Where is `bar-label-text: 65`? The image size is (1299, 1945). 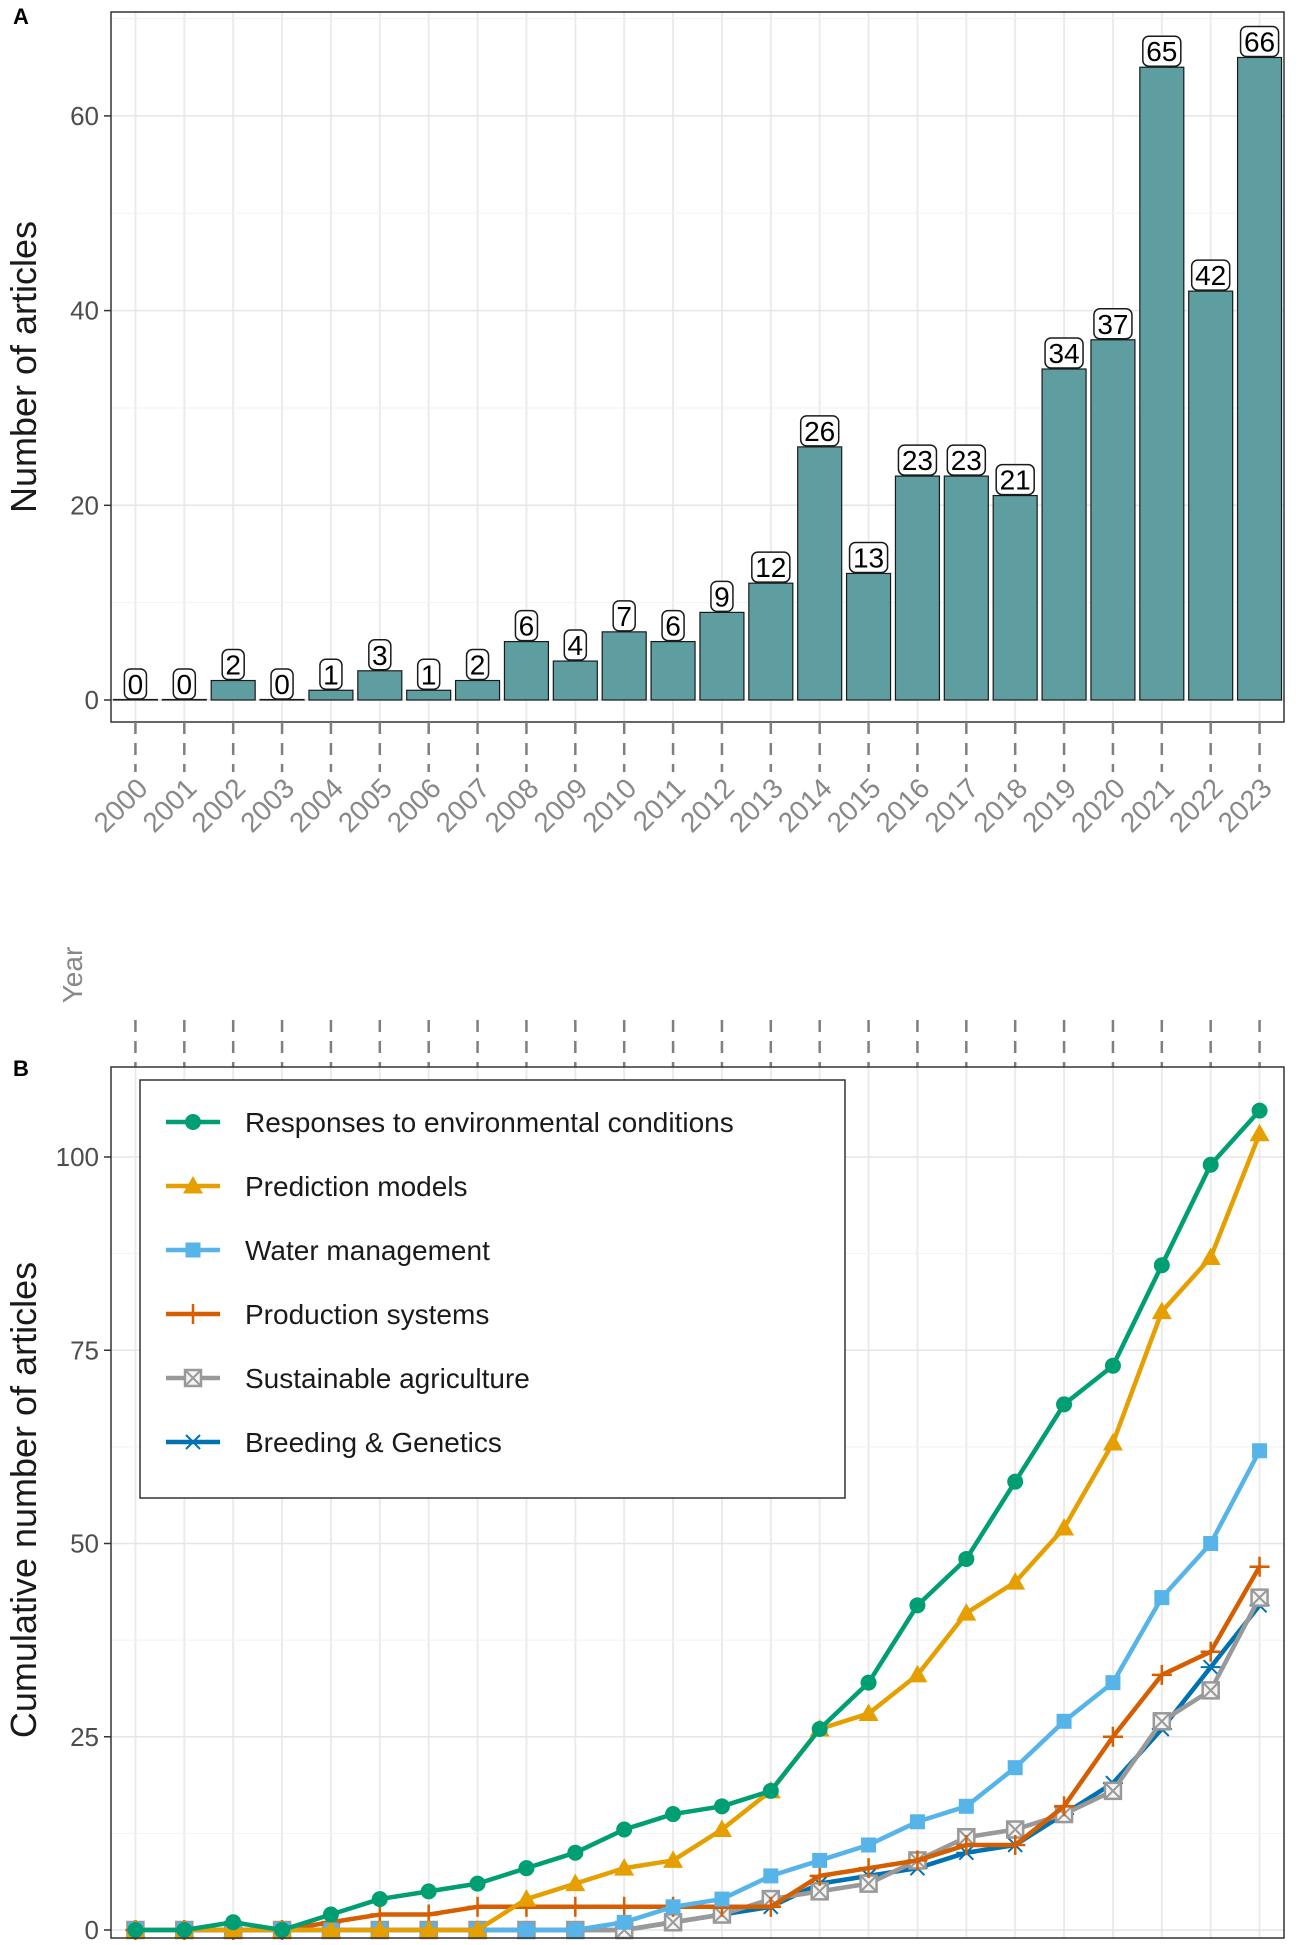
bar-label-text: 65 is located at coordinates (1161, 51).